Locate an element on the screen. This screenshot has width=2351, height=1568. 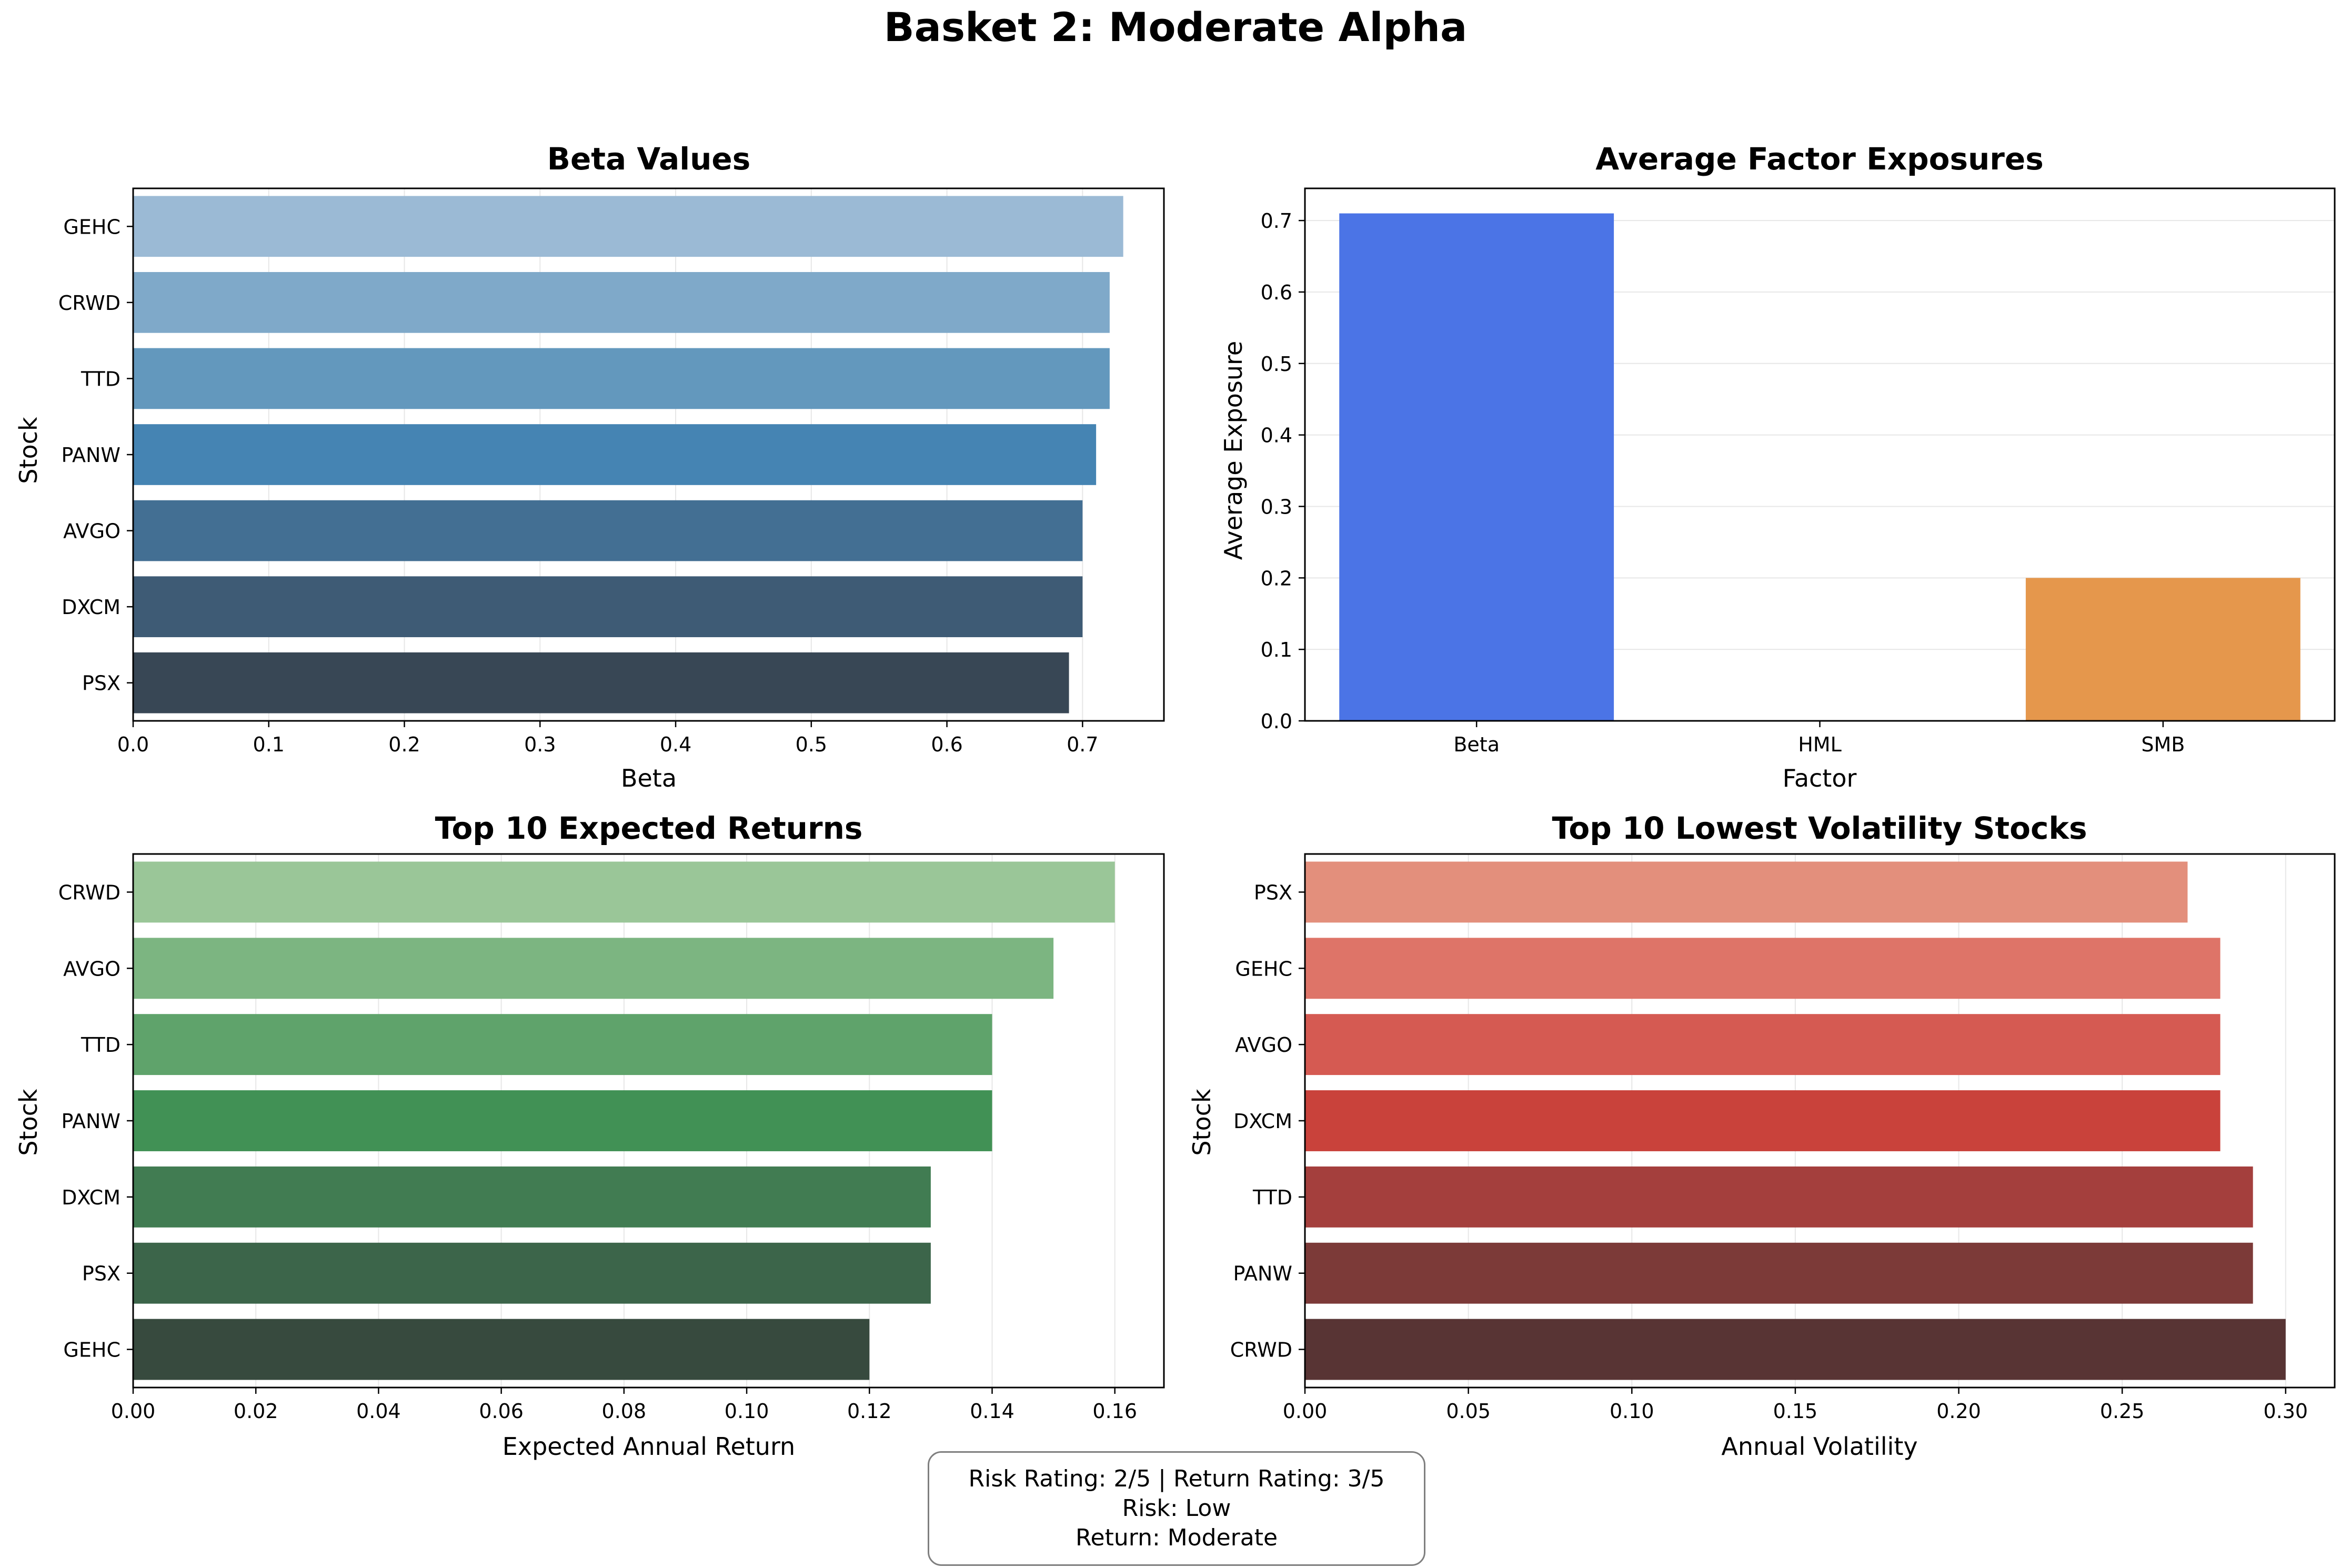
beta-chart-title: Beta Values is located at coordinates (649, 159).